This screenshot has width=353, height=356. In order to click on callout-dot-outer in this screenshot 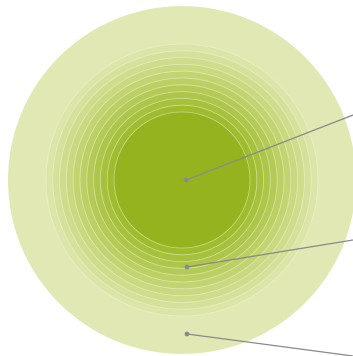, I will do `click(187, 334)`.